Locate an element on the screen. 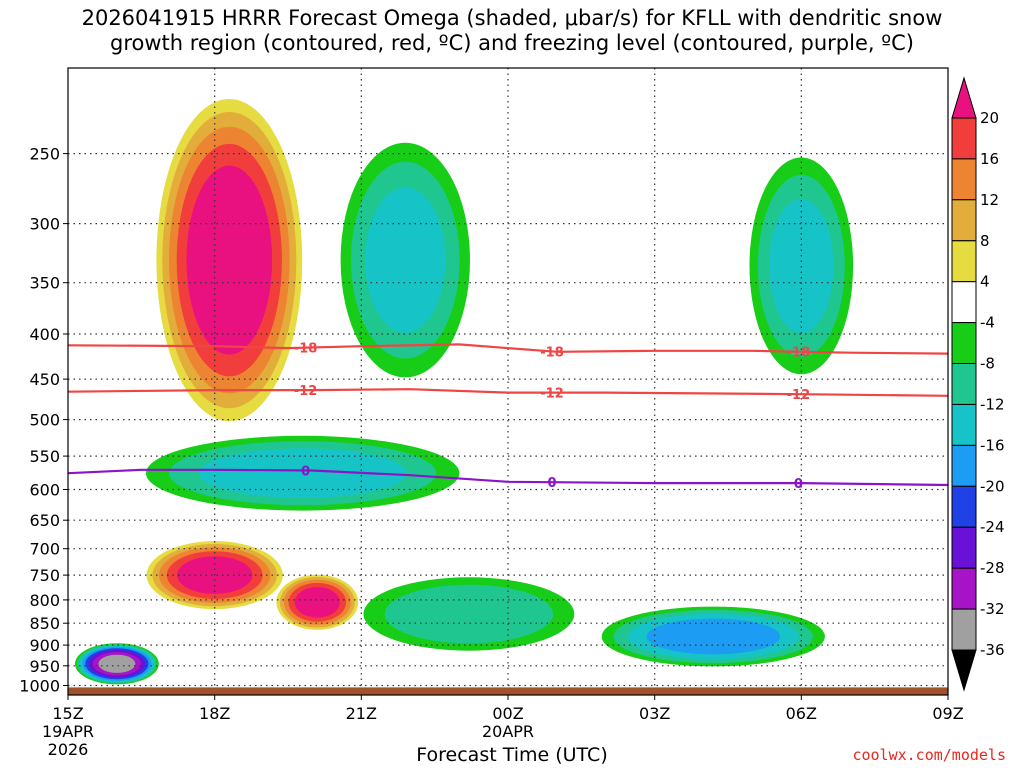 This screenshot has width=1024, height=768. x-tick-date-label: 19APR is located at coordinates (68, 731).